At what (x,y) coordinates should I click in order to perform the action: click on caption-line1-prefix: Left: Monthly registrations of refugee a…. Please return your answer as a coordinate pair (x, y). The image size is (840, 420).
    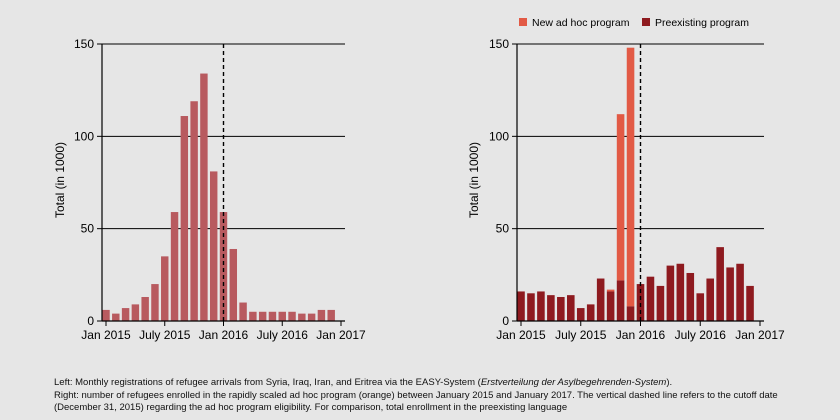
    Looking at the image, I should click on (267, 382).